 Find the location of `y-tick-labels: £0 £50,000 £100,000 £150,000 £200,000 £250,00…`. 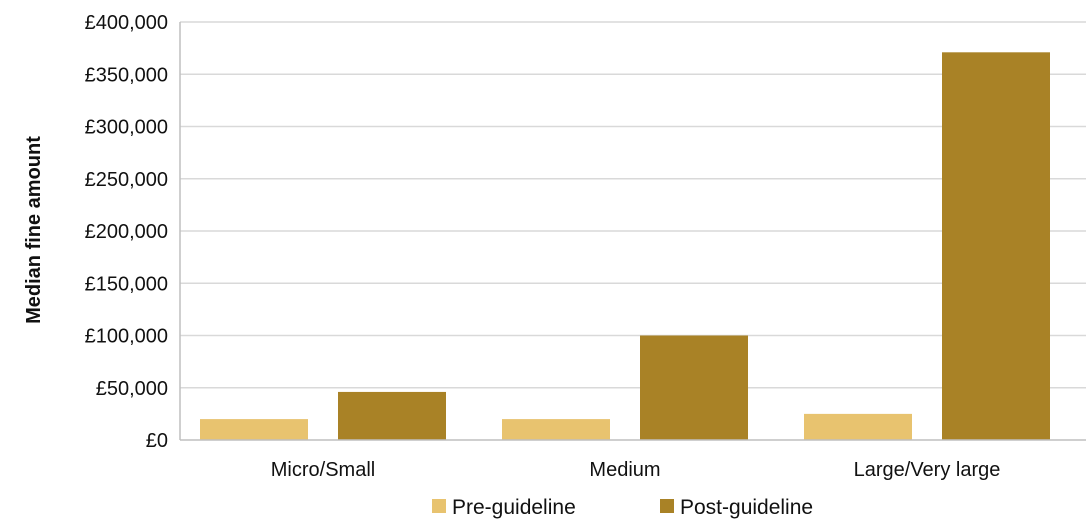

y-tick-labels: £0 £50,000 £100,000 £150,000 £200,000 £250,00… is located at coordinates (126, 232).